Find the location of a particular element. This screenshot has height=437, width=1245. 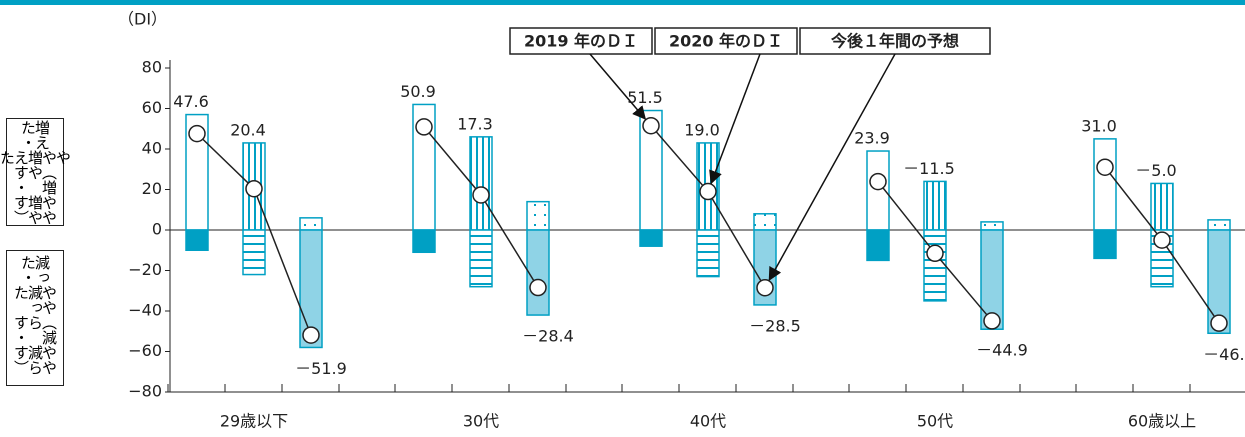

data-label: 47.6 is located at coordinates (191, 101).